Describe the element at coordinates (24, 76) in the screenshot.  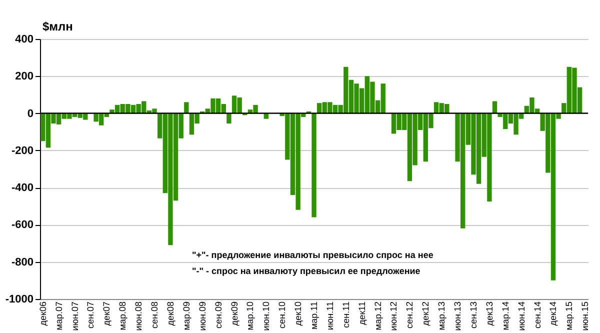
I see `y-tick-label: 200` at that location.